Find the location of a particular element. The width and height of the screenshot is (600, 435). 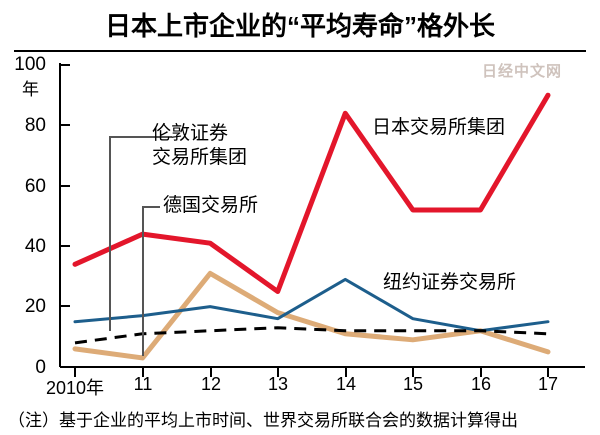

x-tick-label-12: 12 is located at coordinates (211, 384).